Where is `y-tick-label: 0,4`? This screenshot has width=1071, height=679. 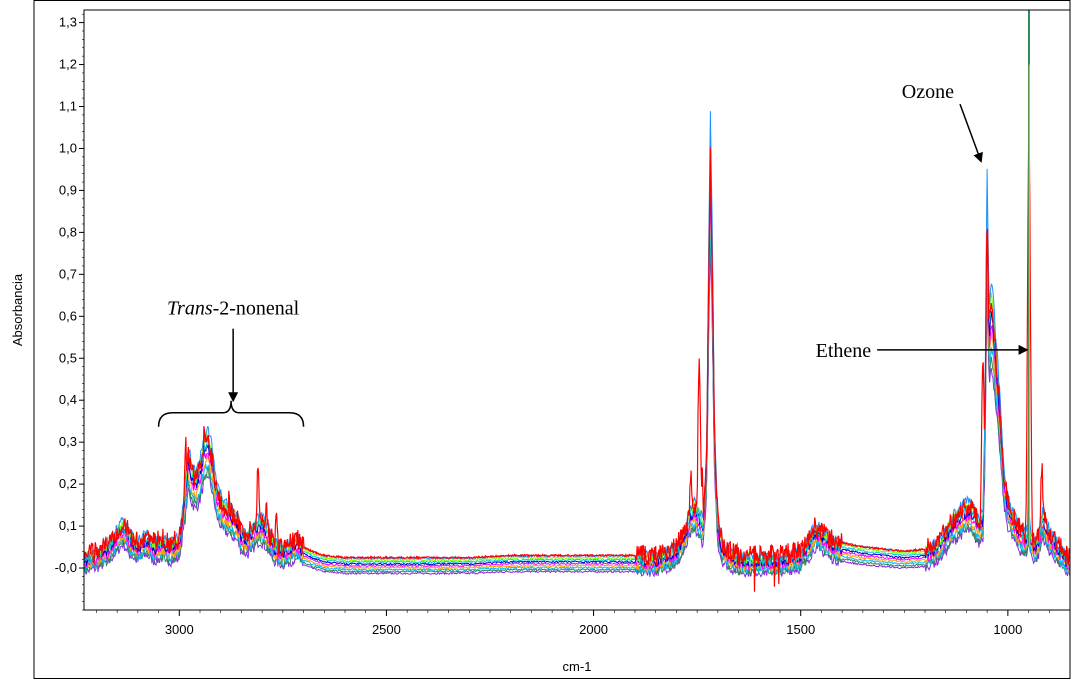 y-tick-label: 0,4 is located at coordinates (68, 399).